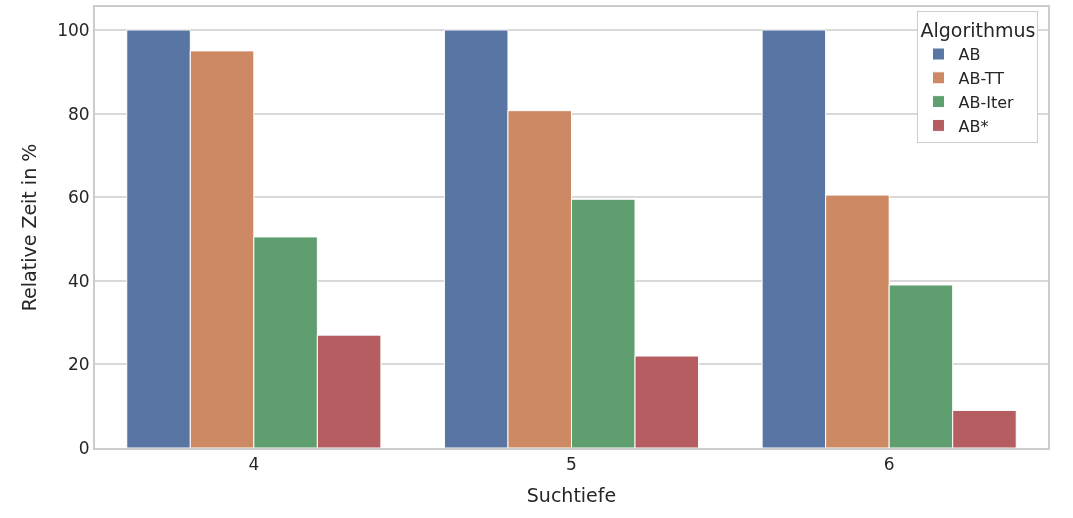  Describe the element at coordinates (571, 494) in the screenshot. I see `x-axis-title: Suchtiefe` at that location.